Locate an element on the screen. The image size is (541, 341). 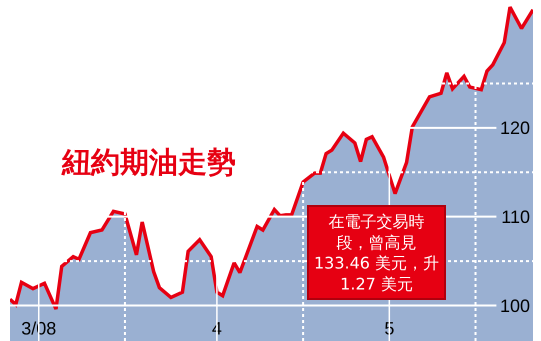
y-tick-label: 110 is located at coordinates (515, 216).